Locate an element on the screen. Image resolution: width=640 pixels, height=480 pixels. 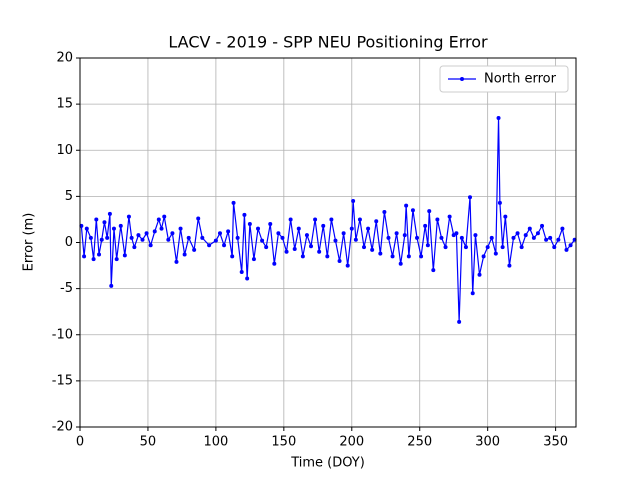
y-tick-label: 5 is located at coordinates (69, 196).